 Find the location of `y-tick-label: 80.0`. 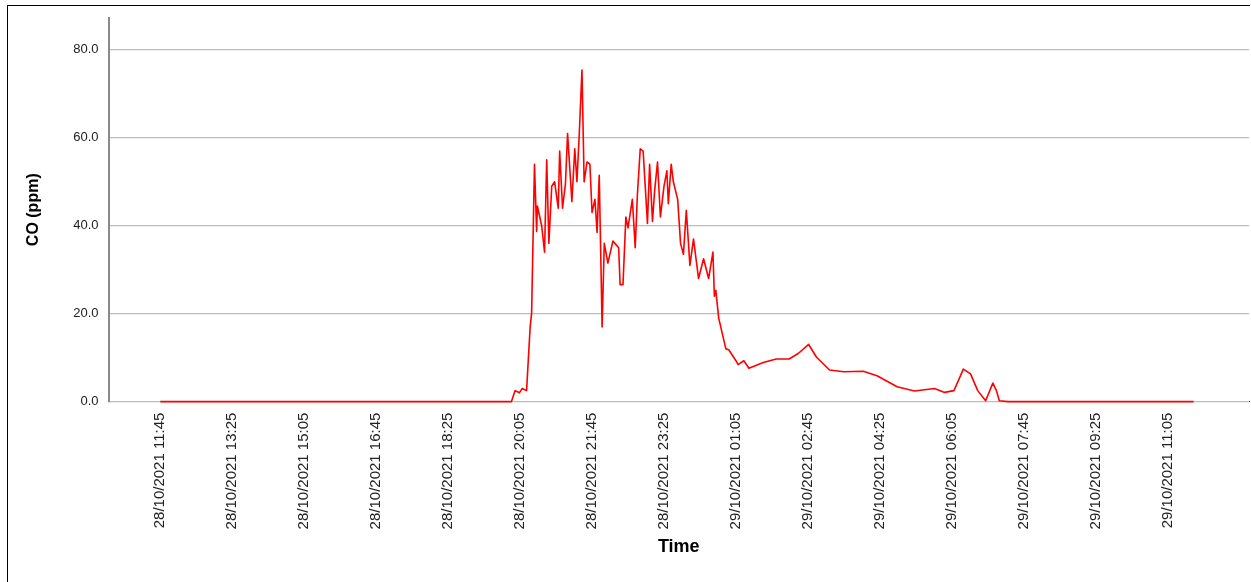

y-tick-label: 80.0 is located at coordinates (86, 49).